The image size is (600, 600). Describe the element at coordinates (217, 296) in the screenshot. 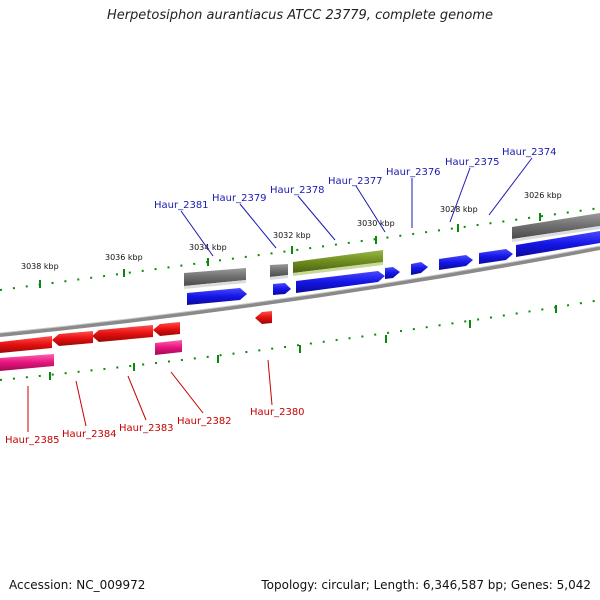

I see `forward-gene-haur2381` at that location.